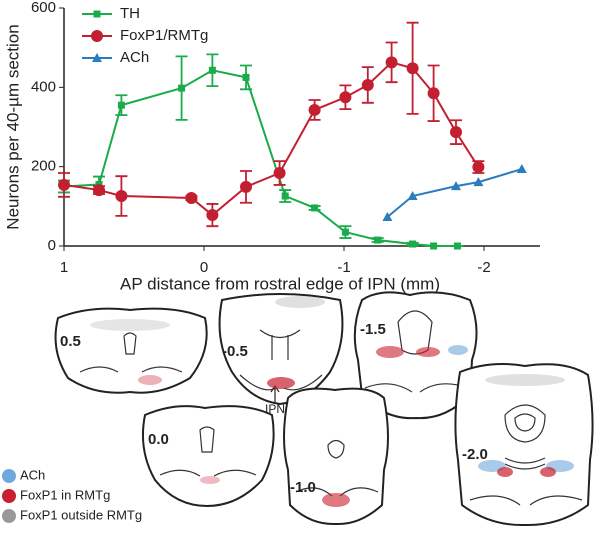 The width and height of the screenshot is (600, 533). What do you see at coordinates (303, 487) in the screenshot?
I see `section-label: -1.0` at bounding box center [303, 487].